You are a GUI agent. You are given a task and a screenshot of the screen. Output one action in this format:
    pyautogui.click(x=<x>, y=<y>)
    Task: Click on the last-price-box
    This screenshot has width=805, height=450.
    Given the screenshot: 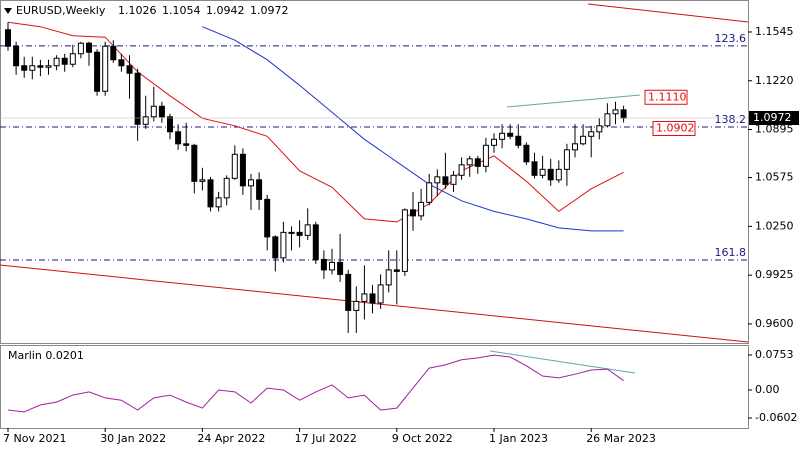 What is the action you would take?
    pyautogui.click(x=774, y=117)
    